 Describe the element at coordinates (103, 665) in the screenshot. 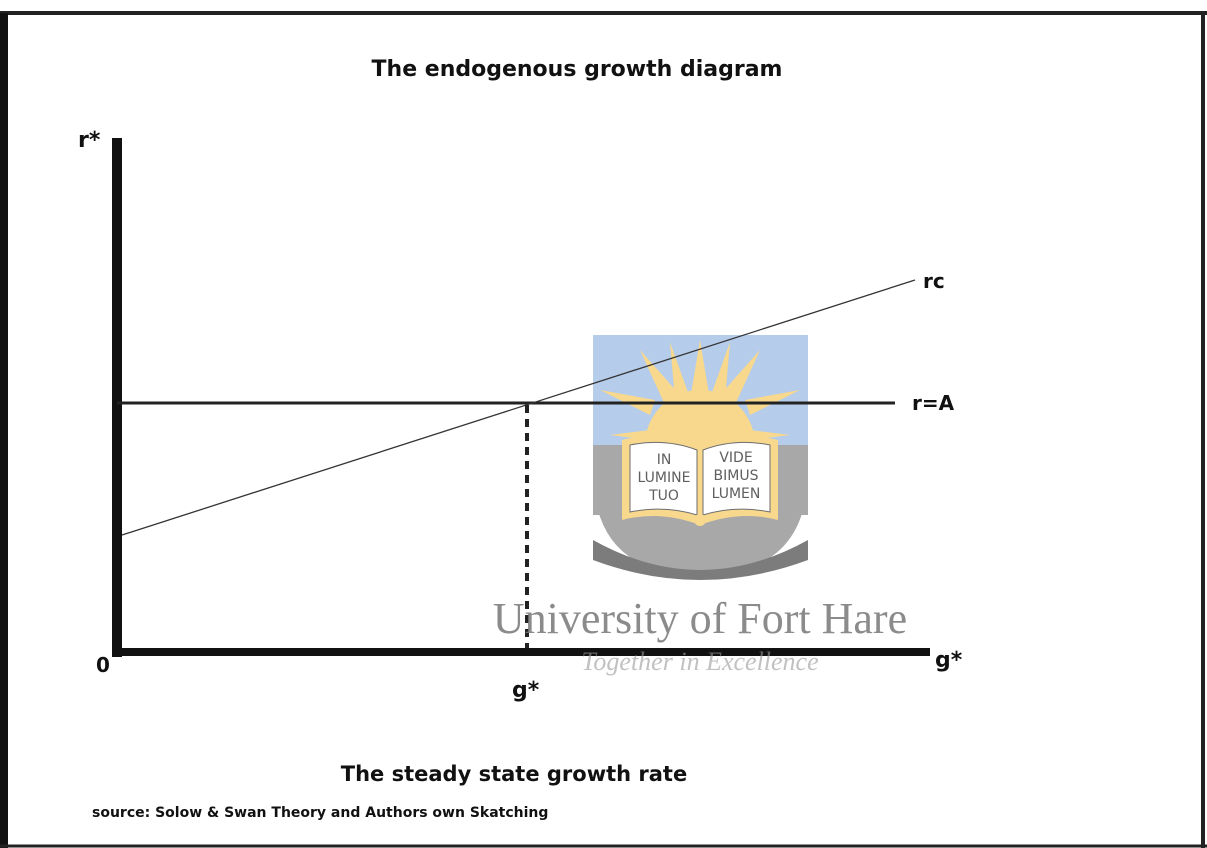

I see `origin-label: 0` at that location.